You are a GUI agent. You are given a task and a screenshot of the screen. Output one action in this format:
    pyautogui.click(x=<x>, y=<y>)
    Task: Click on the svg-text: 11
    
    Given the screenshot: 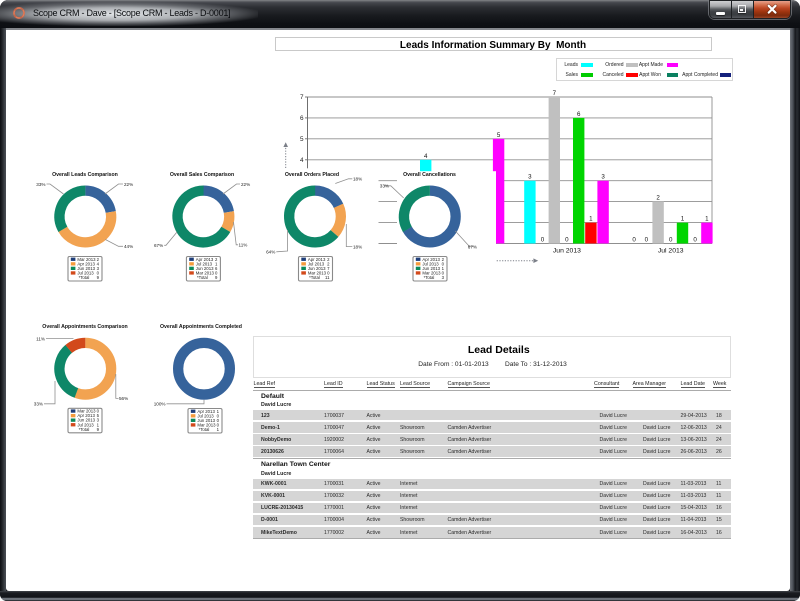 What is the action you would take?
    pyautogui.click(x=327, y=277)
    